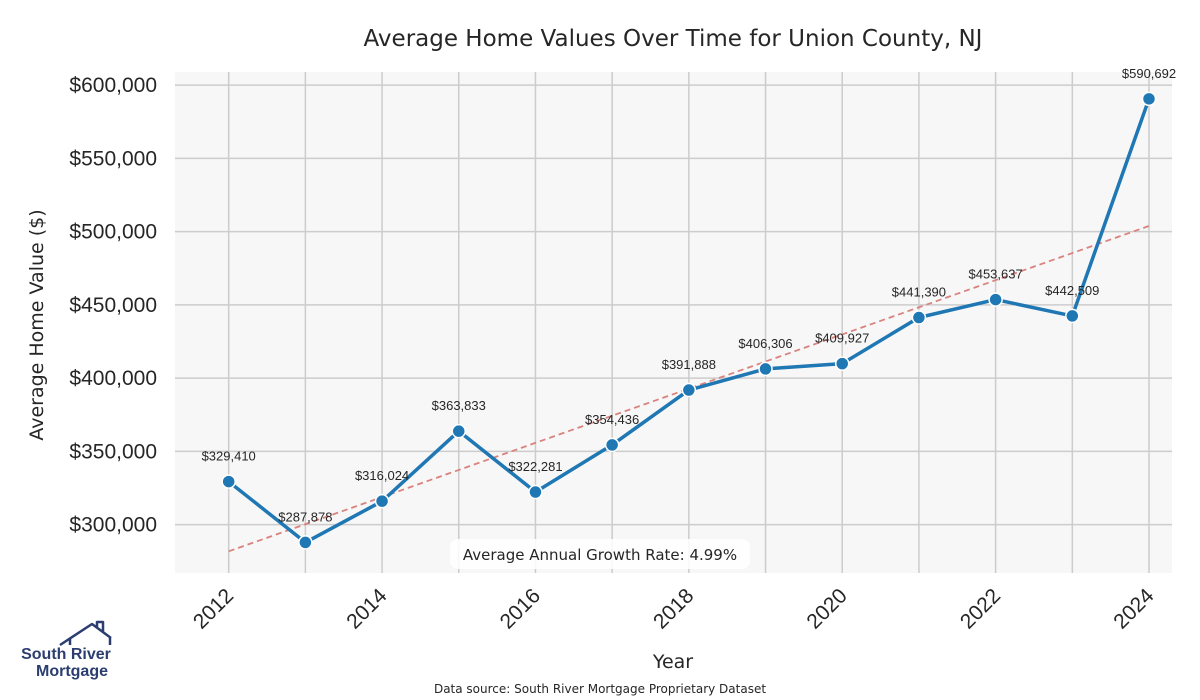 Image resolution: width=1200 pixels, height=700 pixels. Describe the element at coordinates (382, 475) in the screenshot. I see `data-label: $316,024` at that location.